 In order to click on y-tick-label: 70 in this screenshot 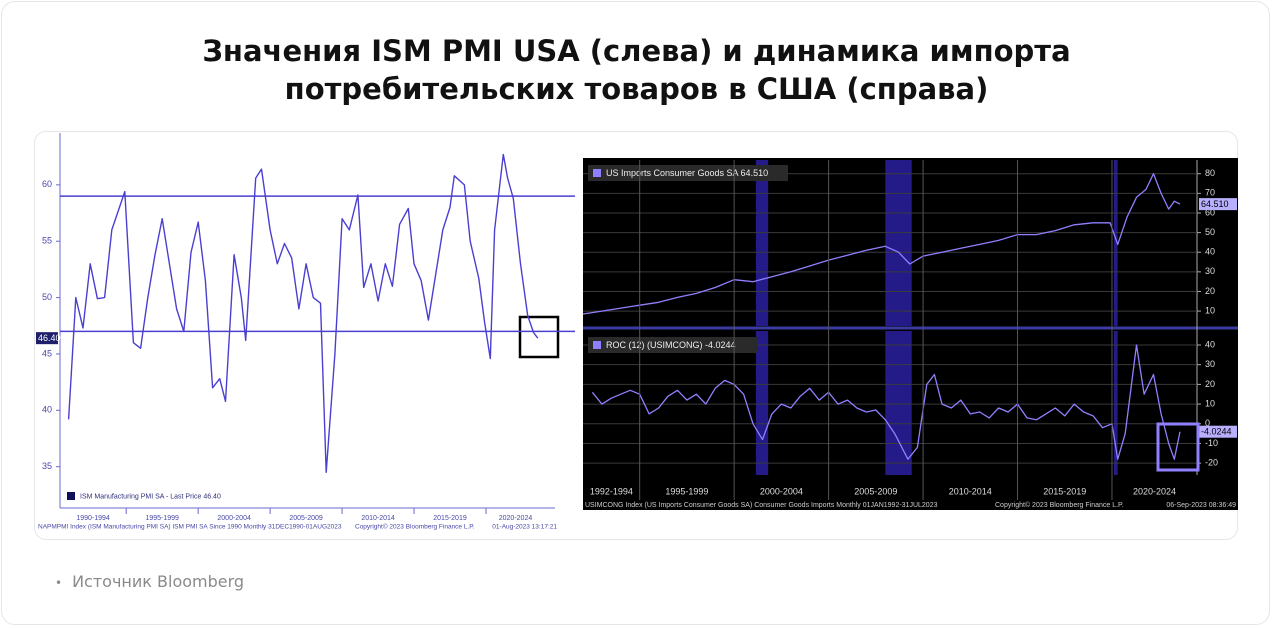, I will do `click(1210, 193)`.